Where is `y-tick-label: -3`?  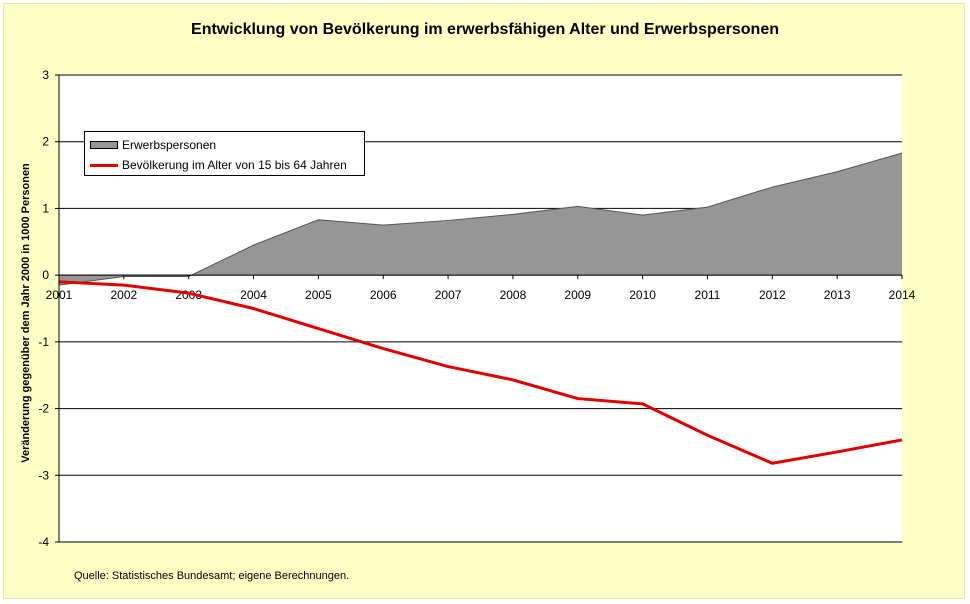
y-tick-label: -3 is located at coordinates (43, 475).